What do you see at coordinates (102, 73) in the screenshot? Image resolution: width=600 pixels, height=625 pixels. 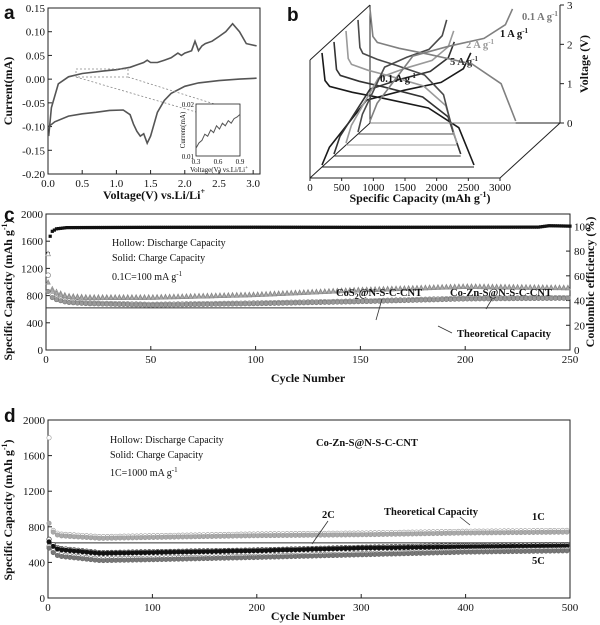 I see `panel-a-zoom-box` at bounding box center [102, 73].